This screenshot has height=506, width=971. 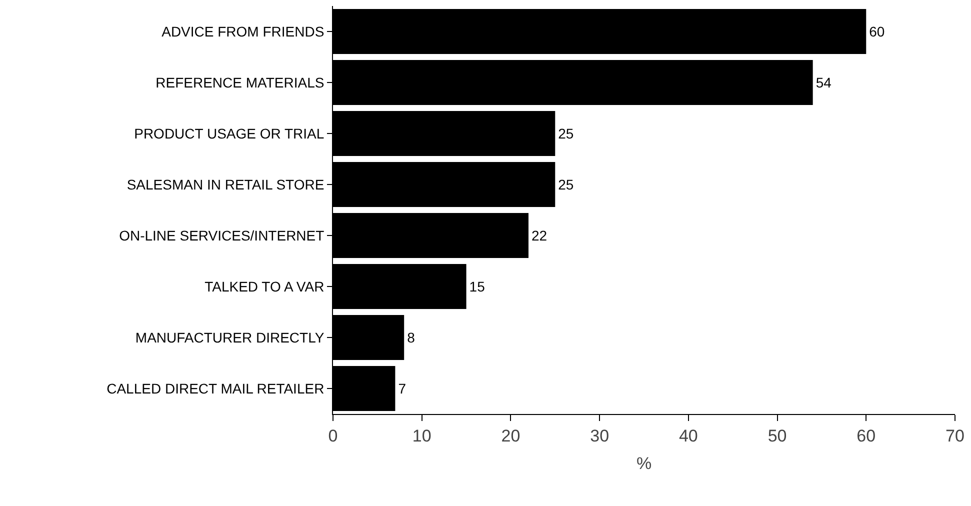 What do you see at coordinates (243, 31) in the screenshot?
I see `y-tick-label: ADVICE FROM FRIENDS` at bounding box center [243, 31].